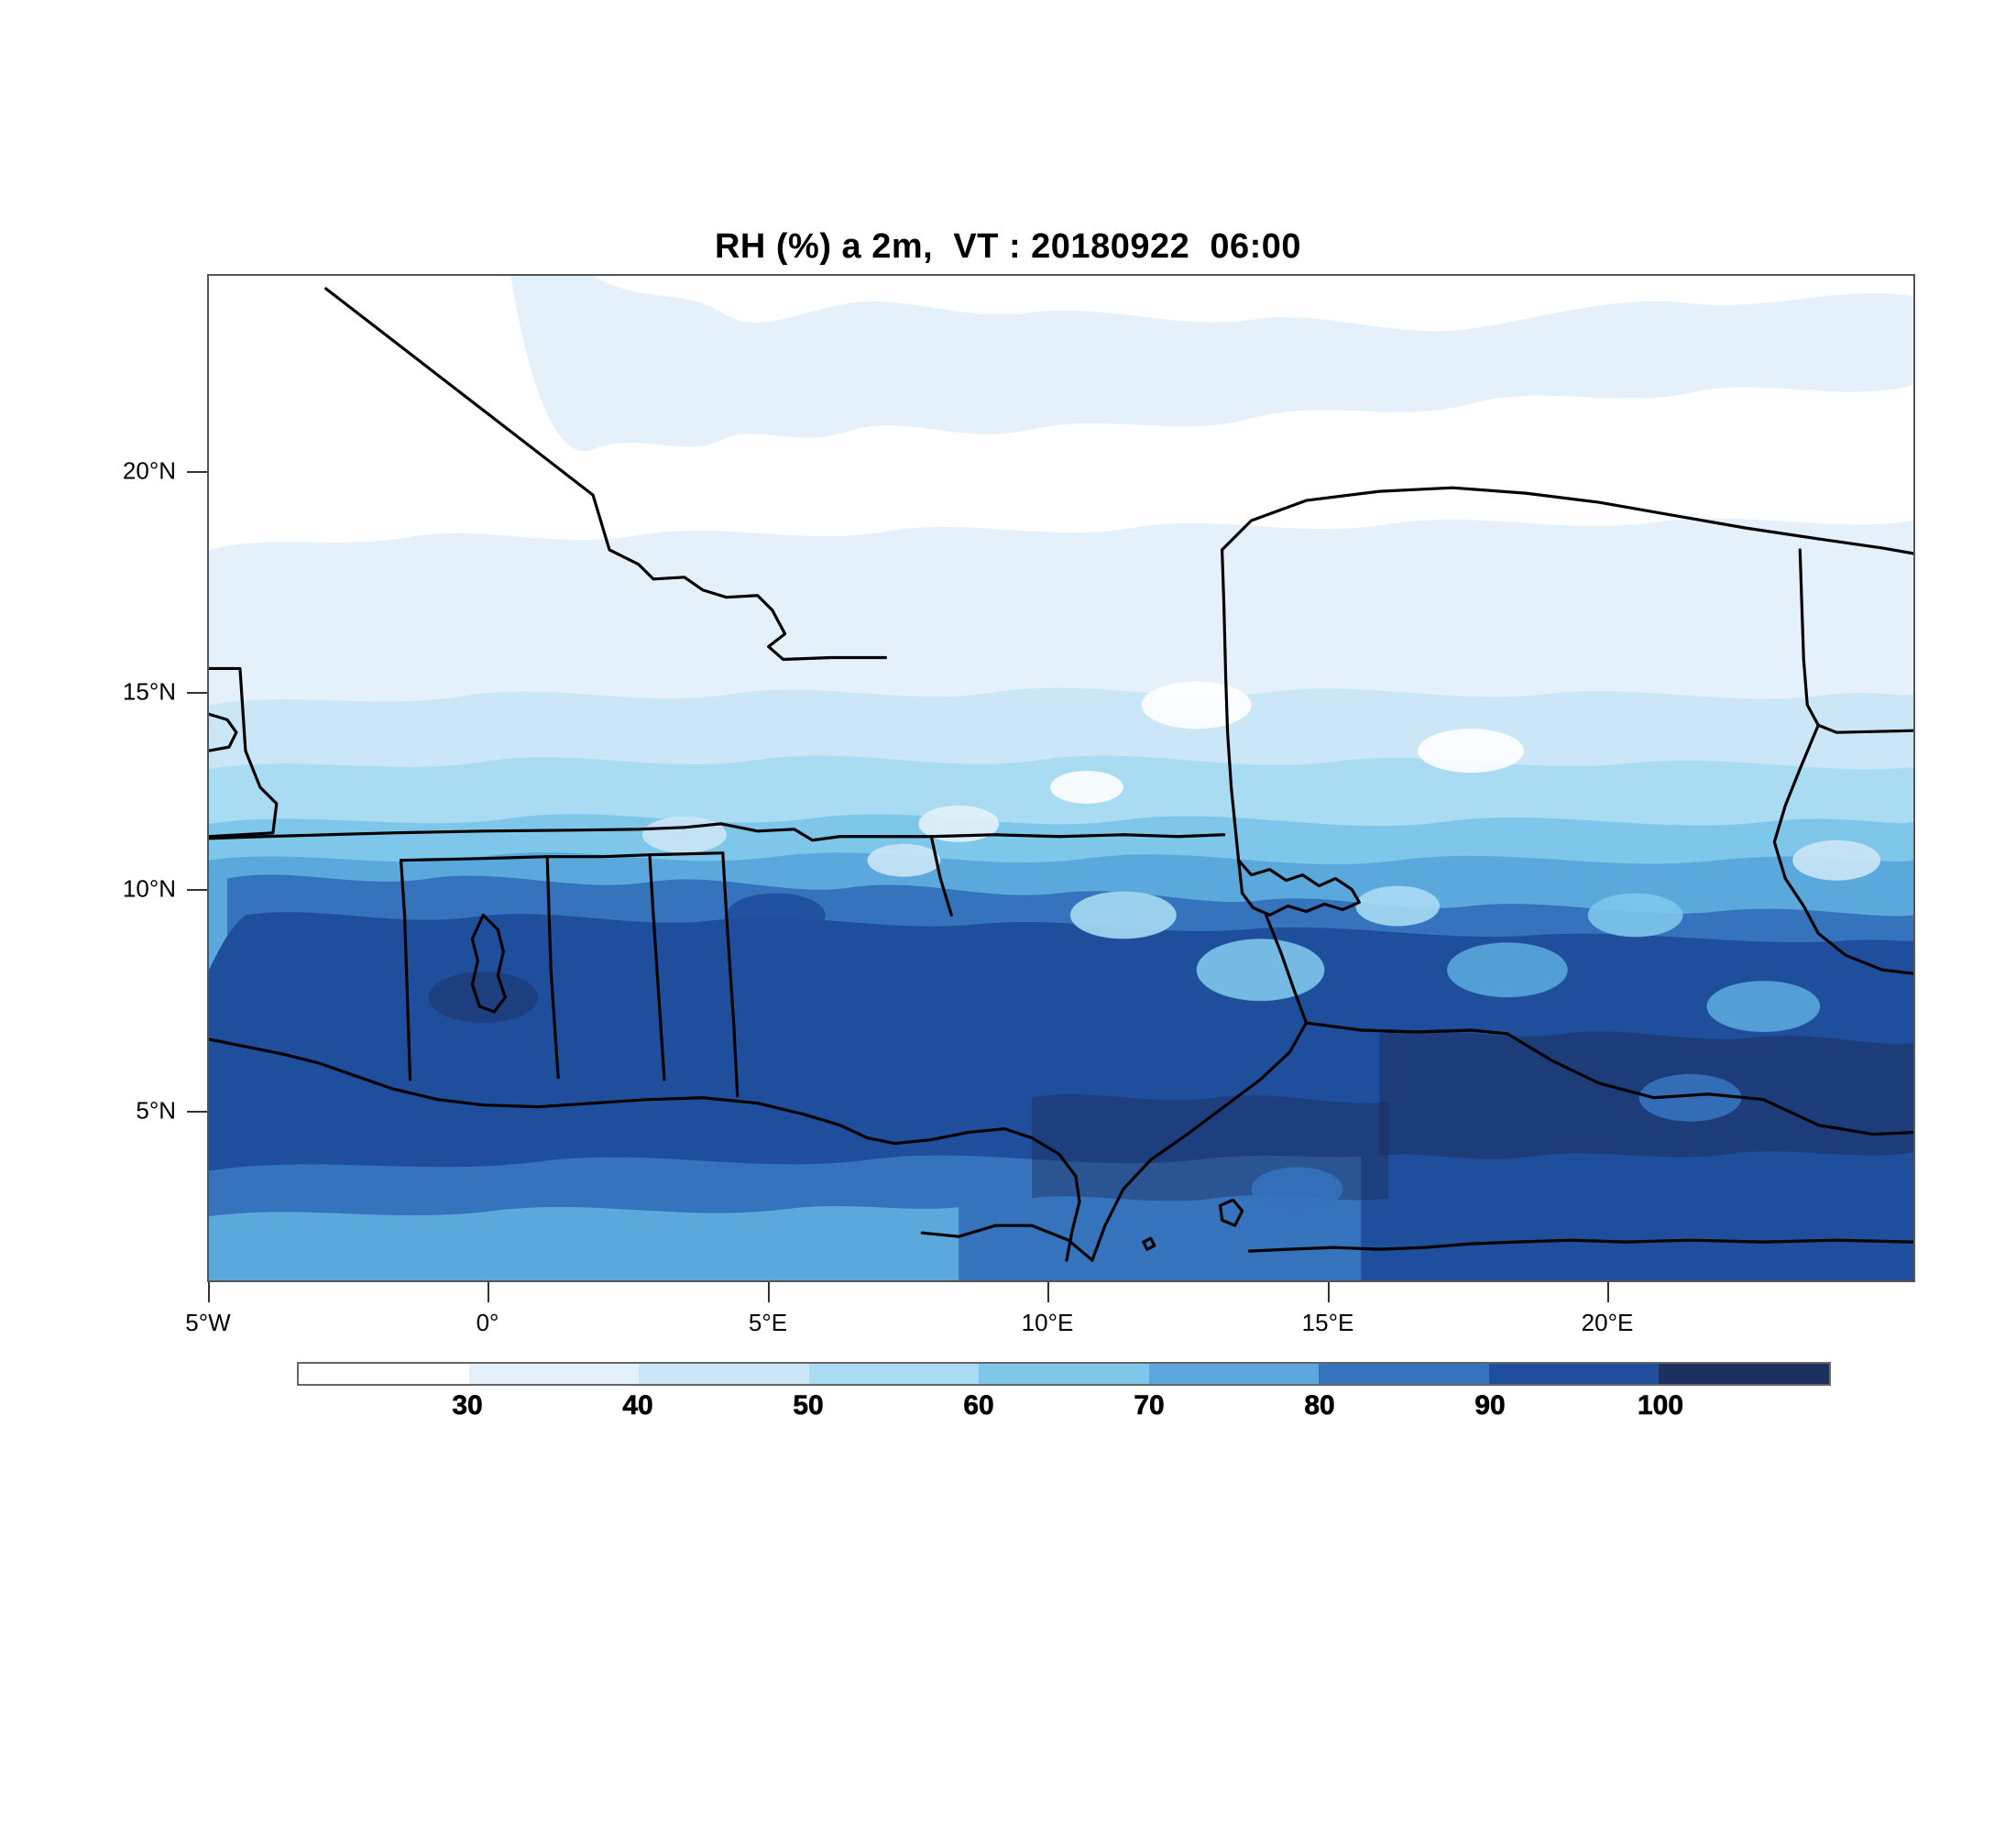  What do you see at coordinates (1149, 1405) in the screenshot?
I see `colorbar-tick-70: 70` at bounding box center [1149, 1405].